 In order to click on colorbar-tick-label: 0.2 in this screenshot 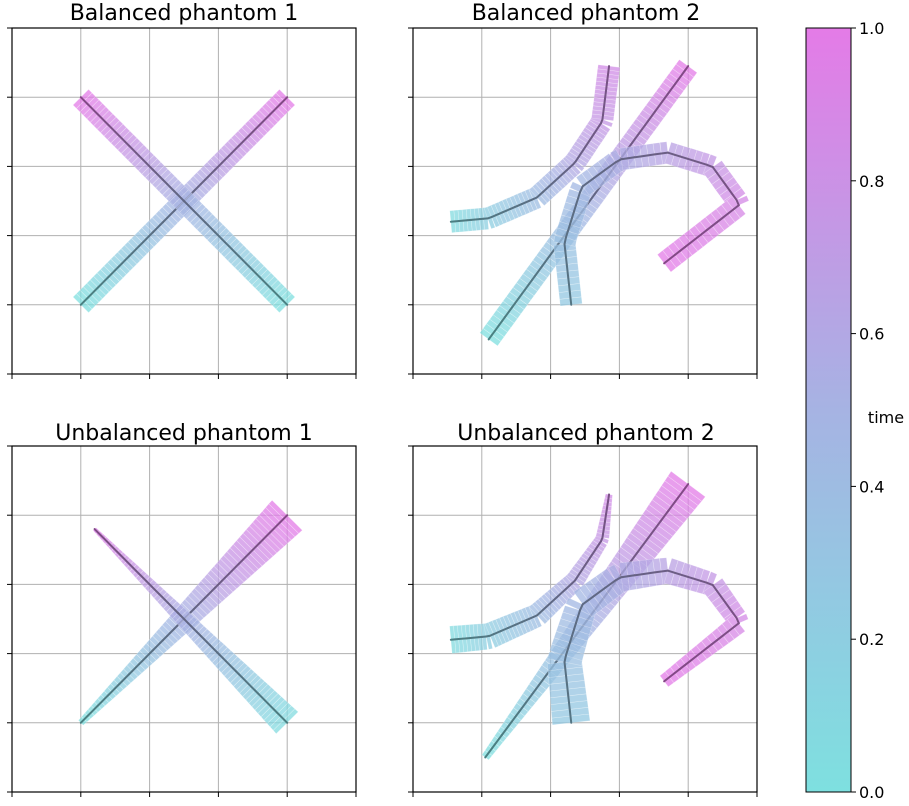, I will do `click(871, 639)`.